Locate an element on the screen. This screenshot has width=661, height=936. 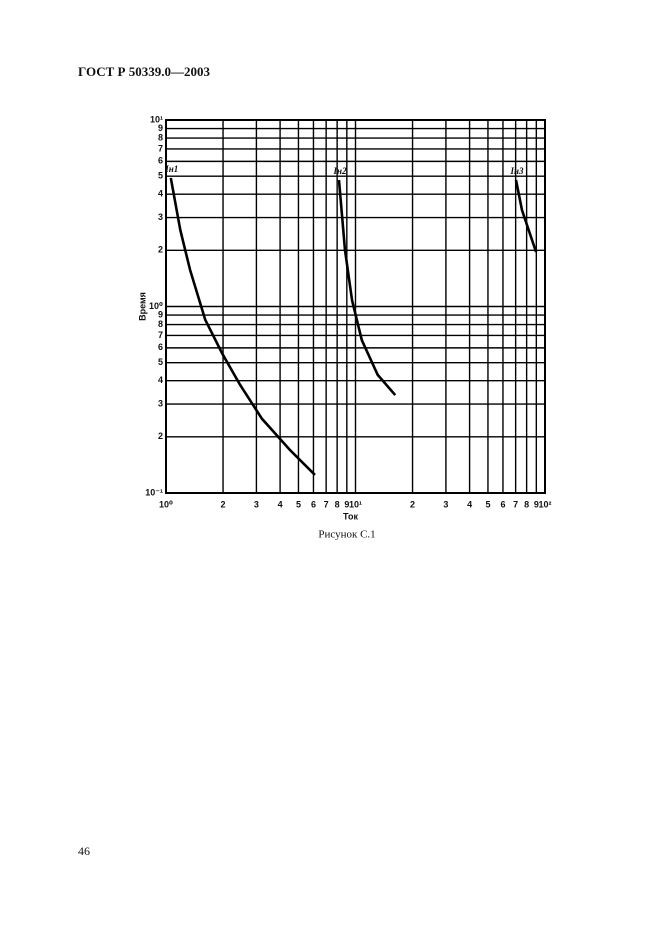
x-tick-label: 10¹ is located at coordinates (355, 504).